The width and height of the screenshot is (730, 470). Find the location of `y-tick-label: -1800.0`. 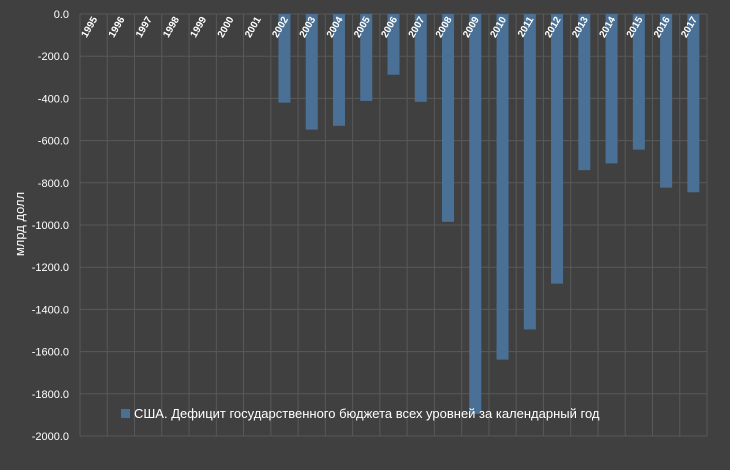

y-tick-label: -1800.0 is located at coordinates (50, 395).